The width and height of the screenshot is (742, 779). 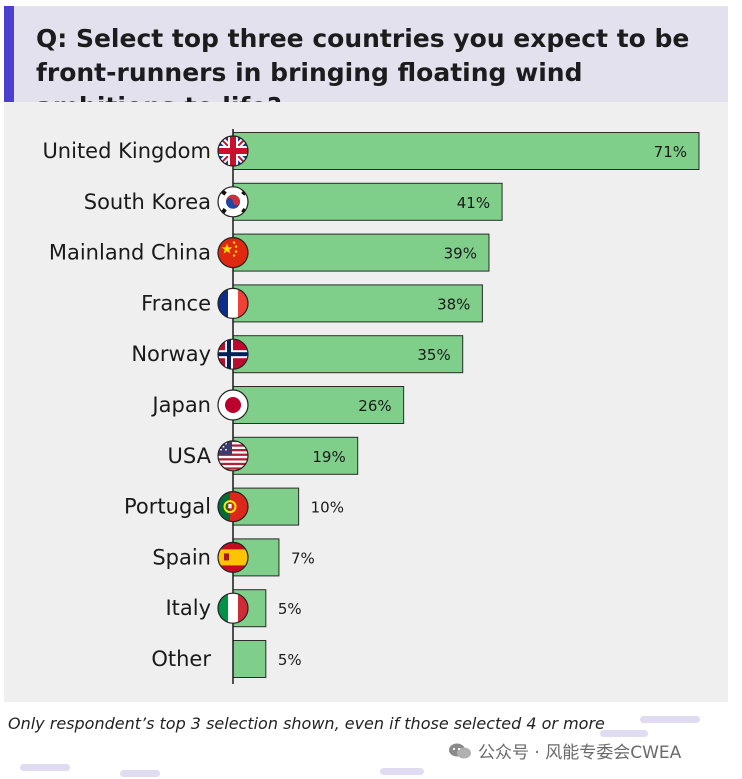 What do you see at coordinates (670, 152) in the screenshot?
I see `value-label: 71%` at bounding box center [670, 152].